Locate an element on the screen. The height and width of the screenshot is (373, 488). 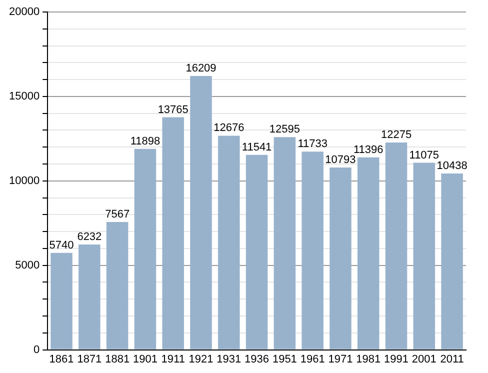
x-tick-label: 1961 is located at coordinates (312, 359).